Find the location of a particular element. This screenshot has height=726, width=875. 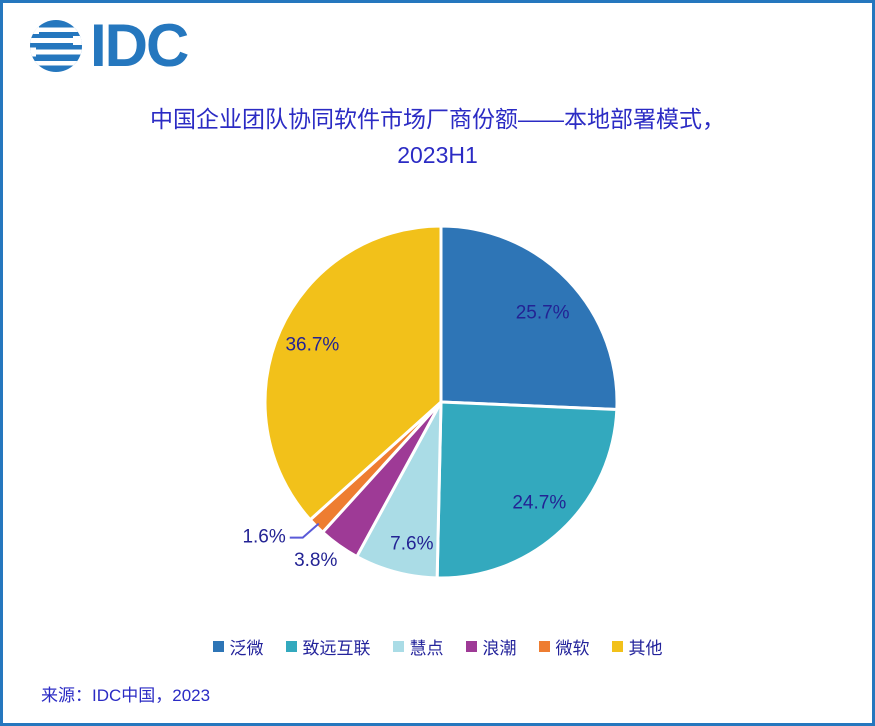

chart-title: 中国企业团队协同软件市场厂商份额——本地部署模式， 2023H1 is located at coordinates (437, 137).